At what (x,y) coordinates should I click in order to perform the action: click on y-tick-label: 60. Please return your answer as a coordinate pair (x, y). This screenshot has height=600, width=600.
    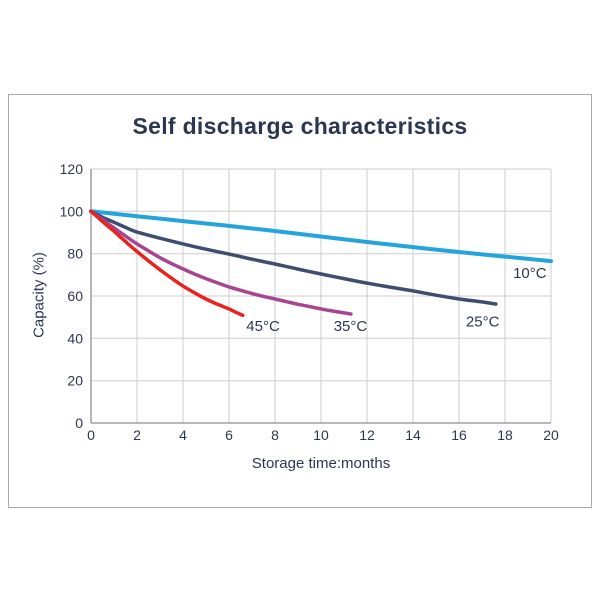
    Looking at the image, I should click on (75, 296).